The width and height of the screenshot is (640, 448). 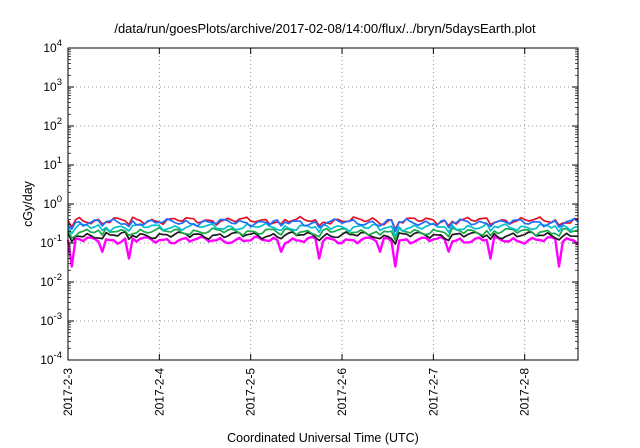 I want to click on y-tick-label: 10⁻⁴, so click(x=51, y=358).